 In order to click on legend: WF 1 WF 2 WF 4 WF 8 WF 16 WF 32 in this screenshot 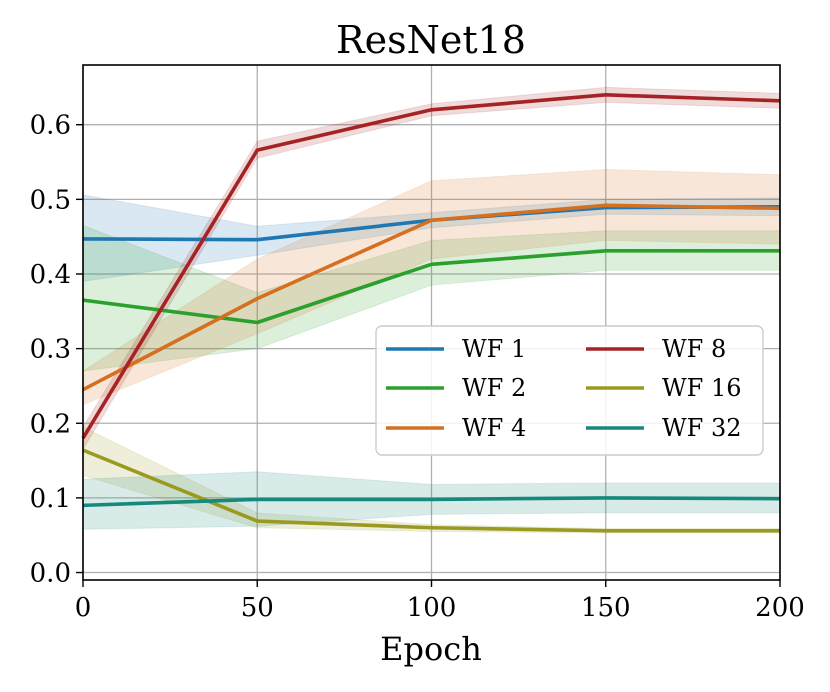, I will do `click(569, 390)`.